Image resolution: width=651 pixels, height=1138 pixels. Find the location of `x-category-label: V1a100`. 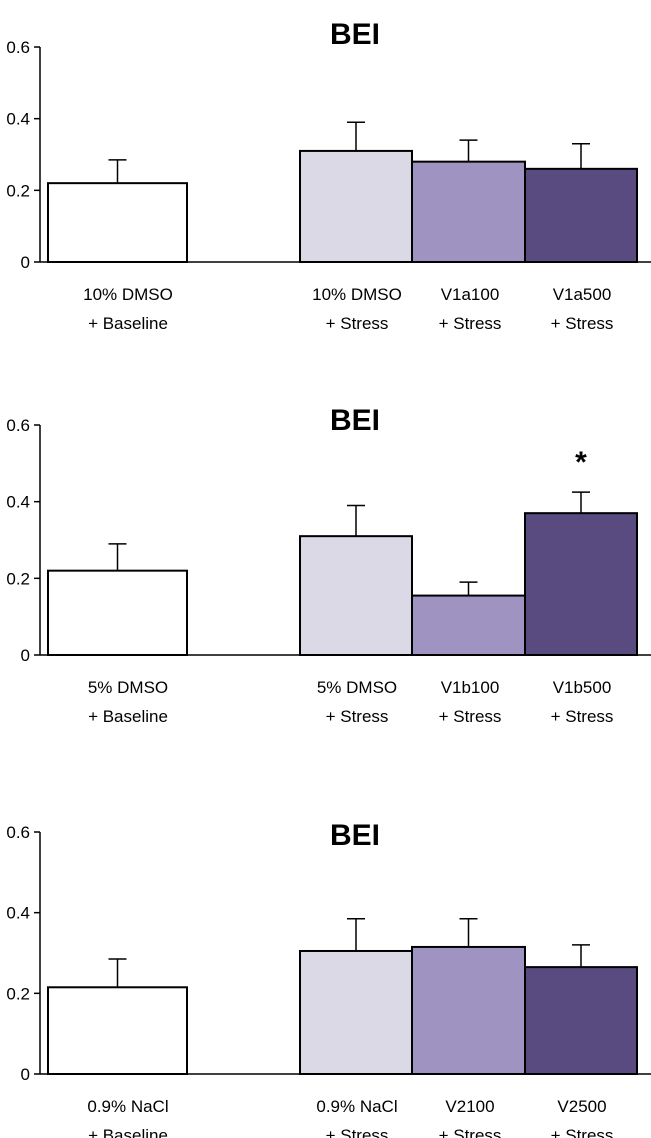

x-category-label: V1a100 is located at coordinates (470, 294).